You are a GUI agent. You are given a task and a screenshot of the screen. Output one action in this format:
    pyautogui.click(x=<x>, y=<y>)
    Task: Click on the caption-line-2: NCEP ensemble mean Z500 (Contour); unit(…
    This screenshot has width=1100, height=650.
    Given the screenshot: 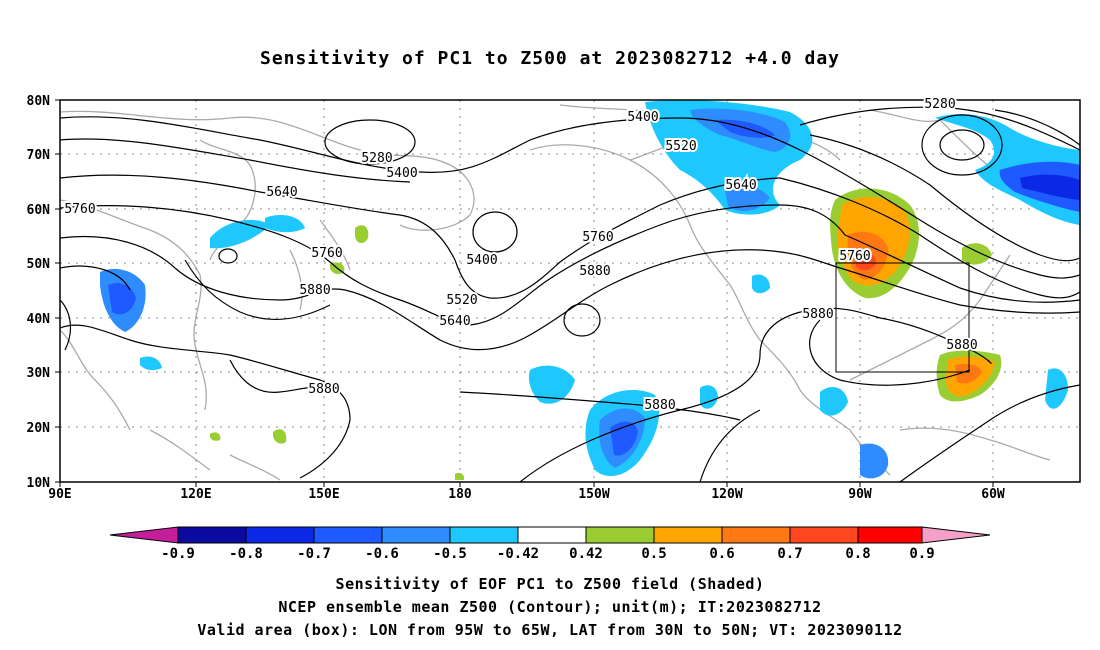 What is the action you would take?
    pyautogui.click(x=550, y=607)
    